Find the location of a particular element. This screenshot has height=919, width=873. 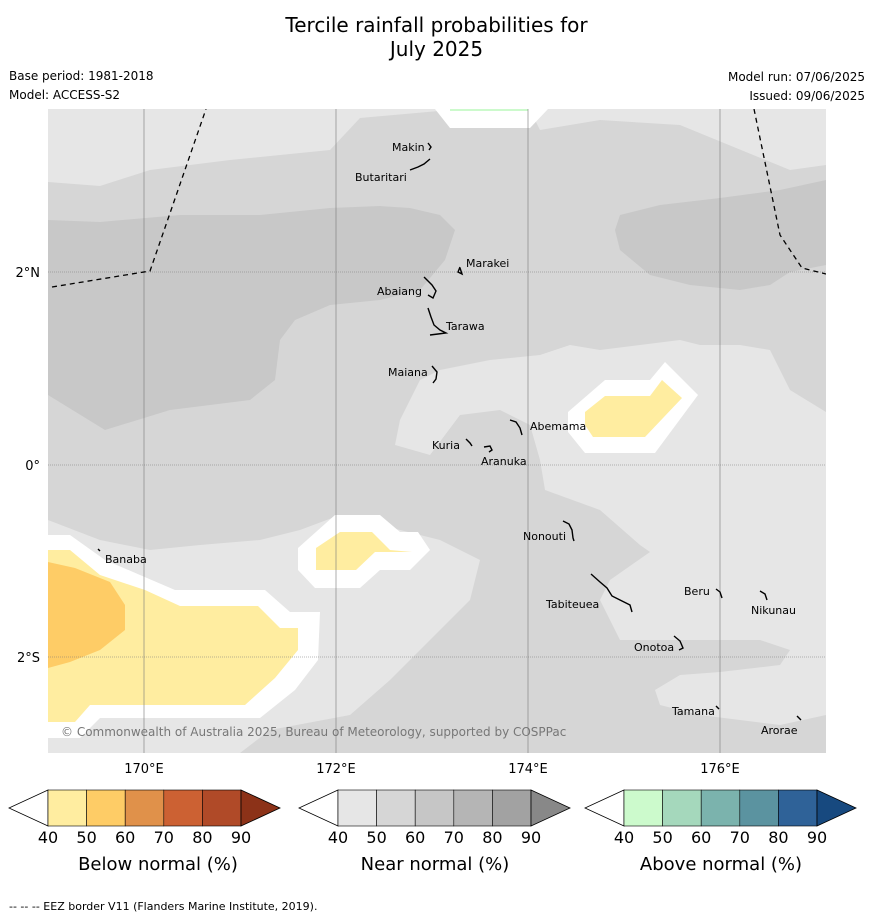

place-label-tamana: Tamana is located at coordinates (693, 711).